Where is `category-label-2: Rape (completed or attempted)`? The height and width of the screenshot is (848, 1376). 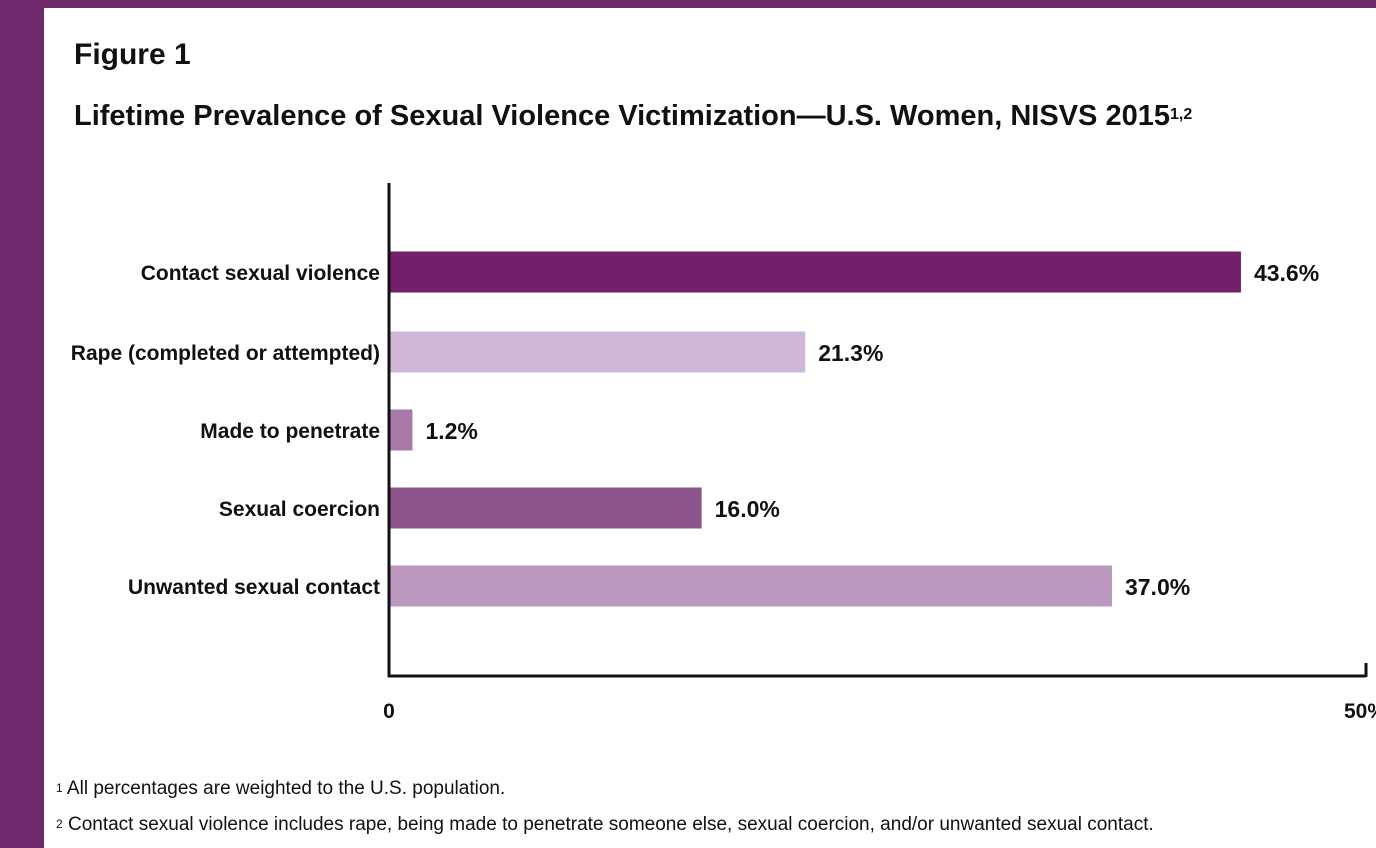
category-label-2: Rape (completed or attempted) is located at coordinates (225, 353).